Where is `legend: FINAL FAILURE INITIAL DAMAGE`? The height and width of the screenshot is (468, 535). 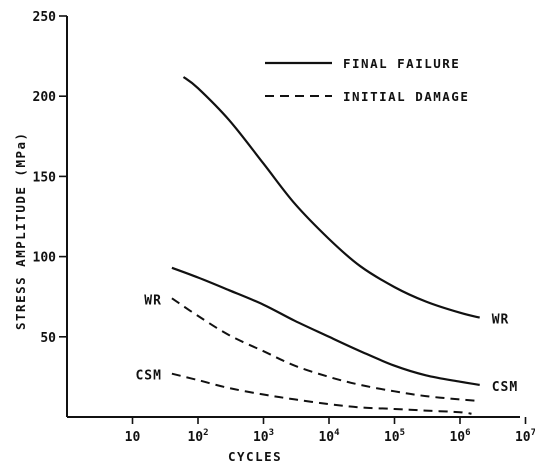 legend: FINAL FAILURE INITIAL DAMAGE is located at coordinates (367, 80).